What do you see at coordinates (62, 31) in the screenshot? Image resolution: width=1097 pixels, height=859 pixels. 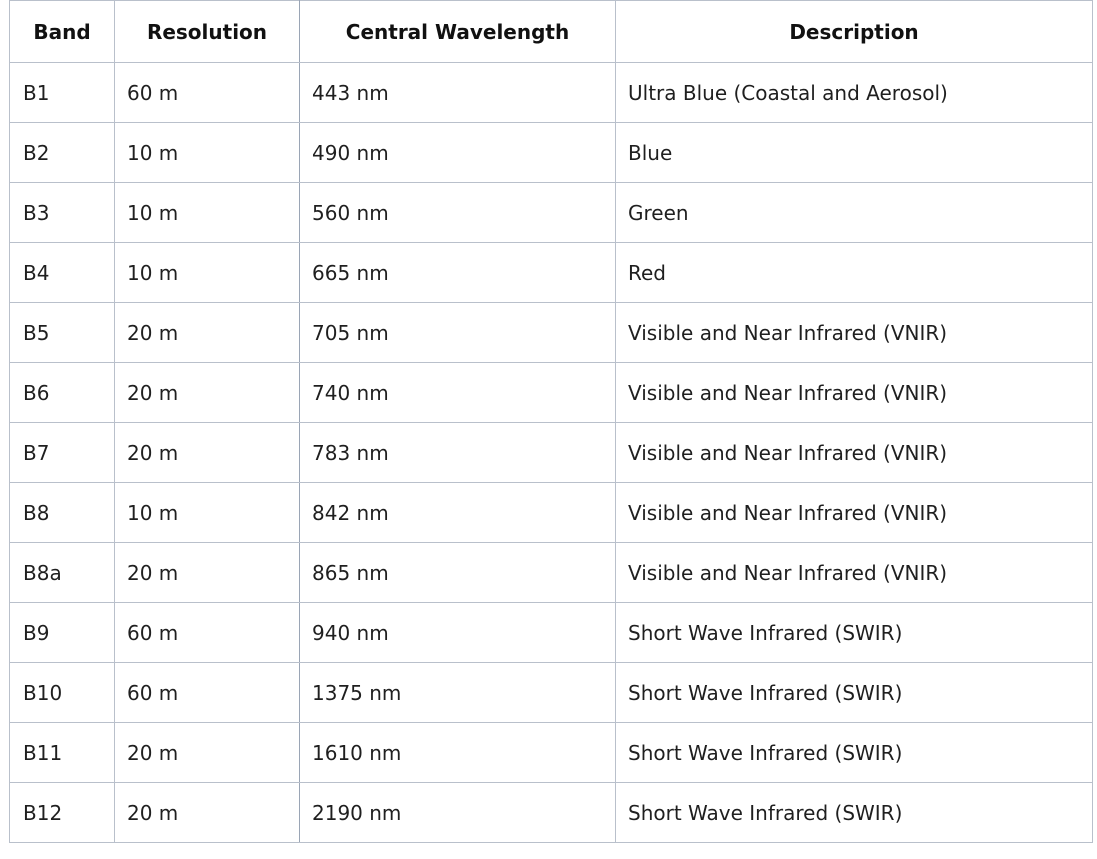 I see `header-band: Band` at bounding box center [62, 31].